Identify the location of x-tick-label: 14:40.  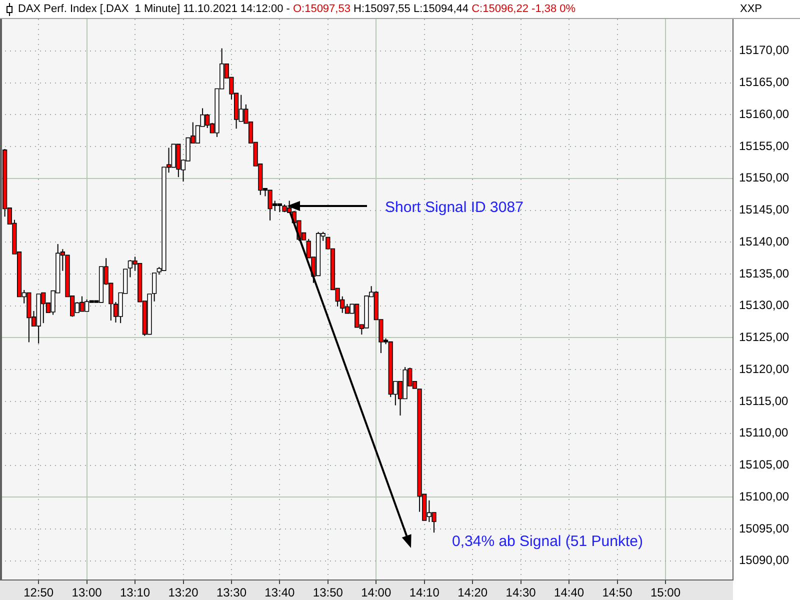
(569, 593).